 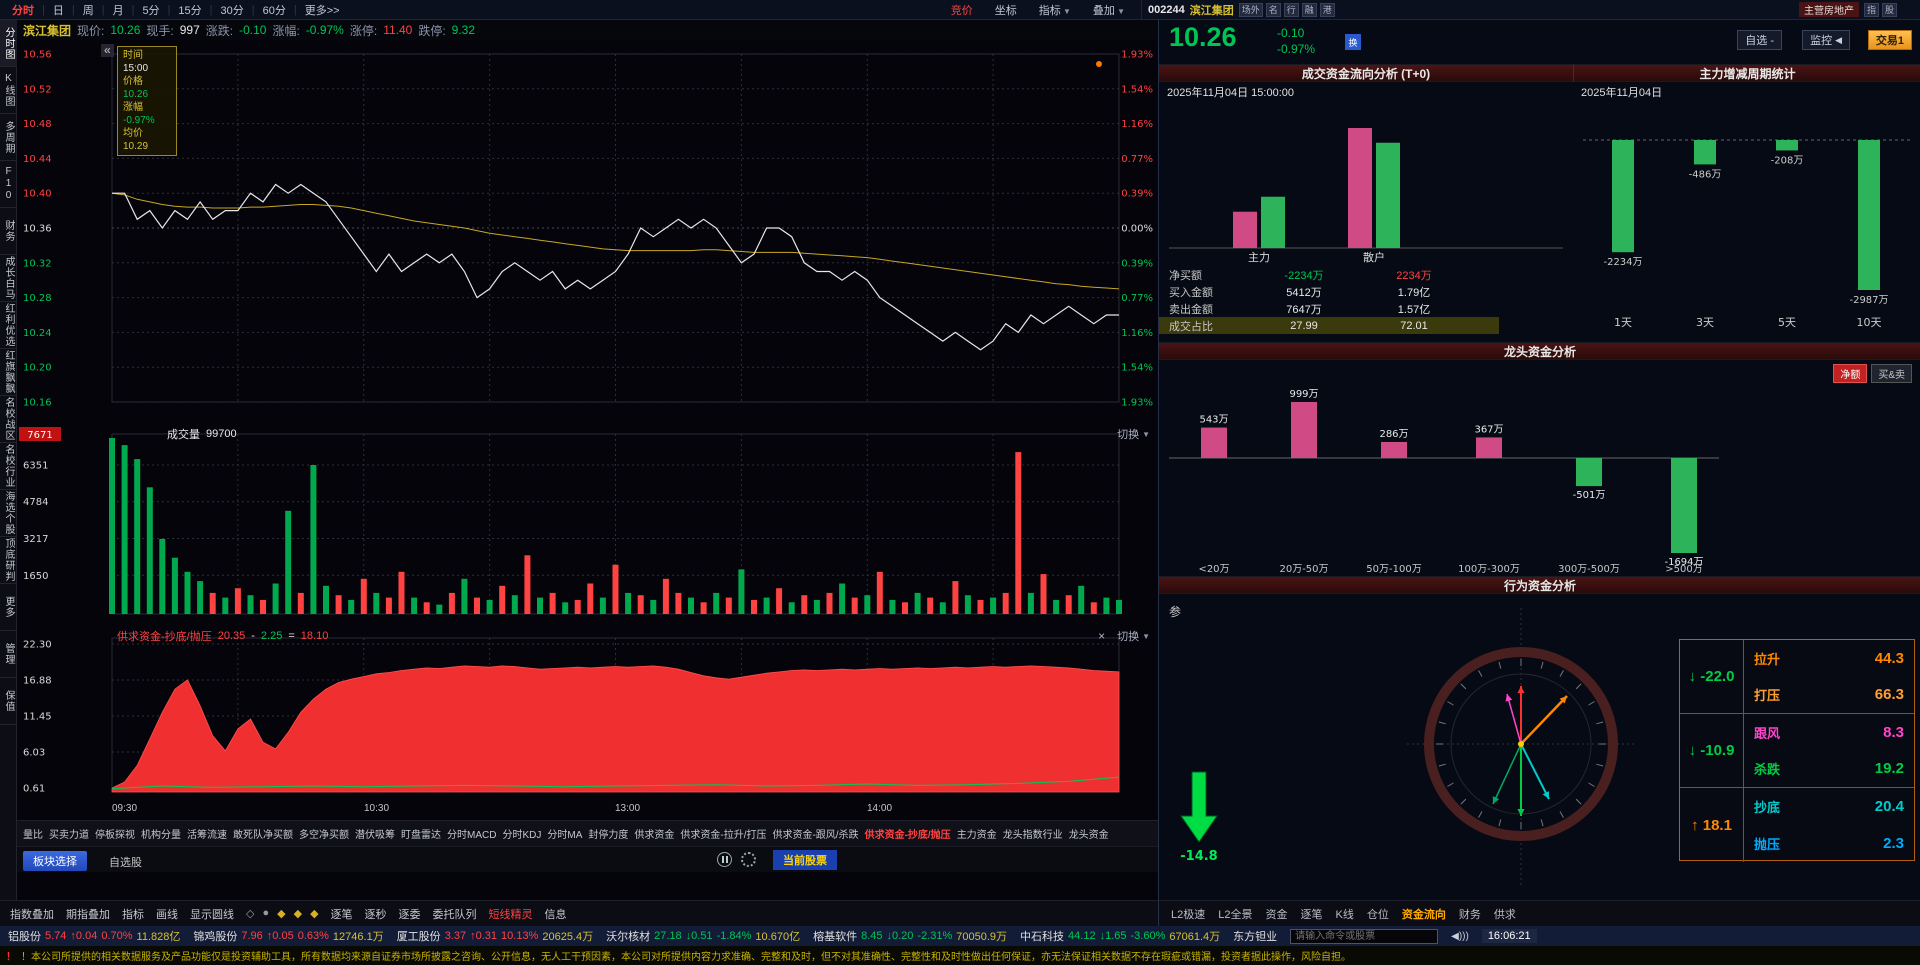 I want to click on monitor-button: 监控 ◀, so click(x=1826, y=40).